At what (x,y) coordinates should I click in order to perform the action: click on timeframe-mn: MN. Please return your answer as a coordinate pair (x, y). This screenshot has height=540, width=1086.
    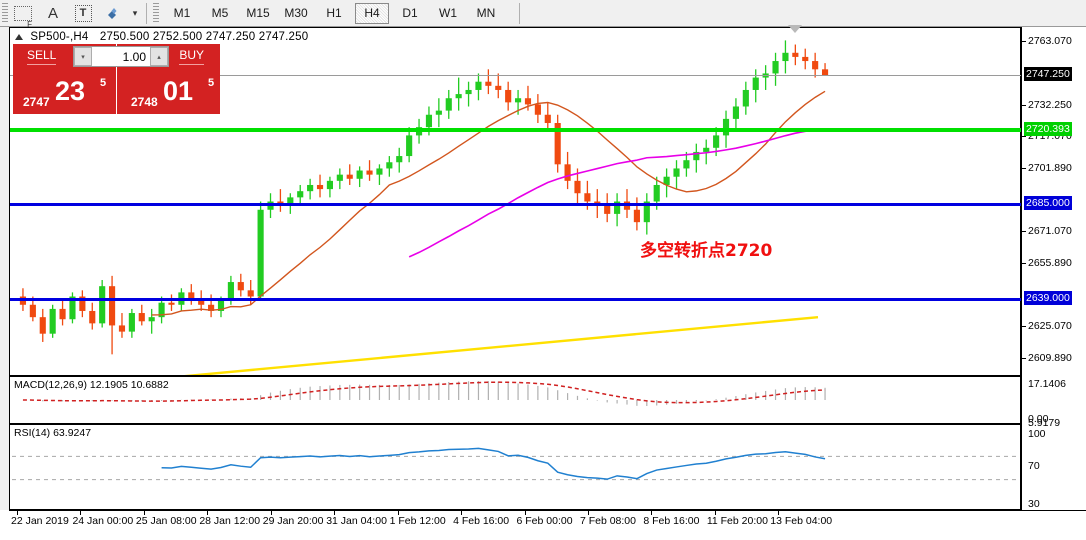
    Looking at the image, I should click on (486, 13).